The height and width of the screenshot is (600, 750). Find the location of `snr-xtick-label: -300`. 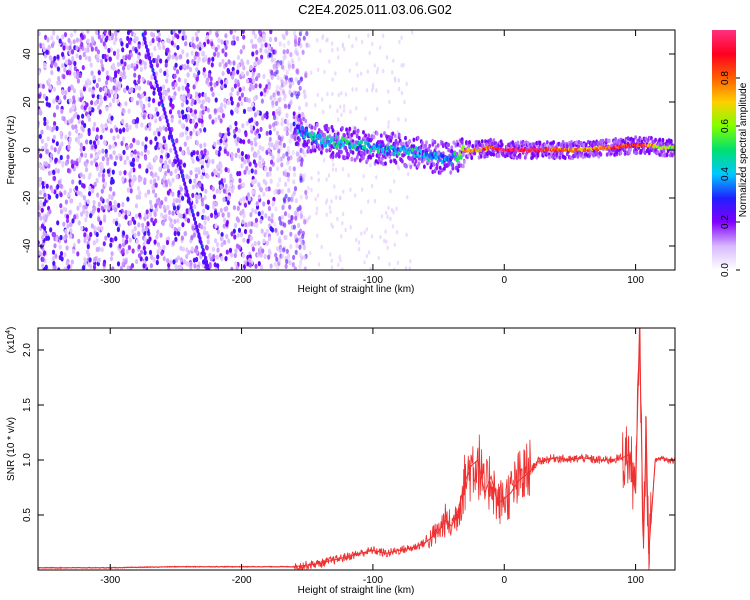

snr-xtick-label: -300 is located at coordinates (110, 580).